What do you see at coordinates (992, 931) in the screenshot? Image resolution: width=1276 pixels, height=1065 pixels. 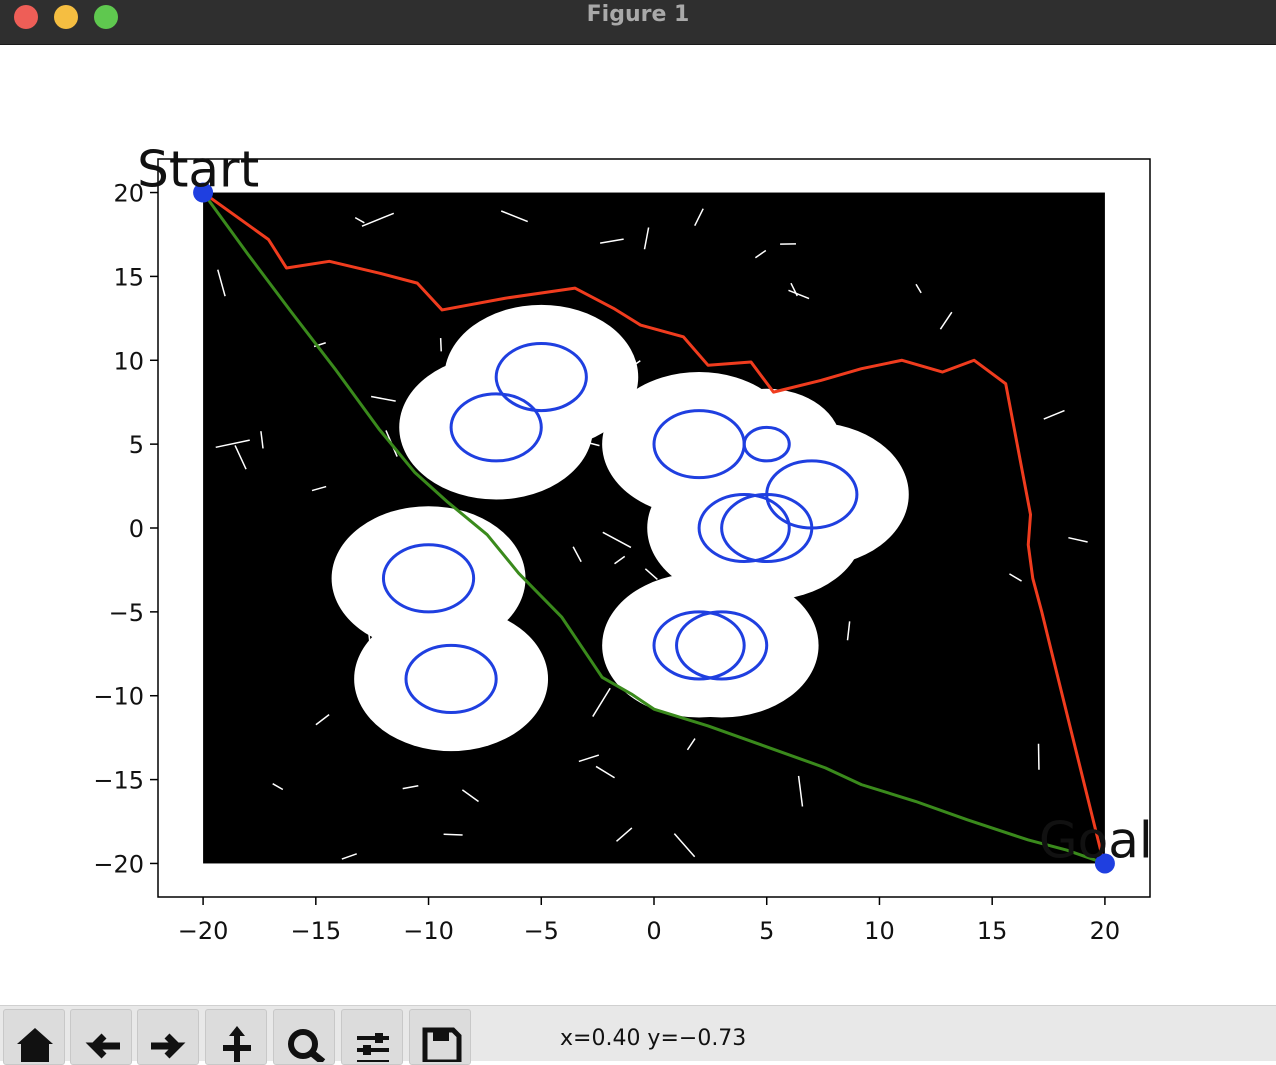 I see `x-tick-label: 15` at bounding box center [992, 931].